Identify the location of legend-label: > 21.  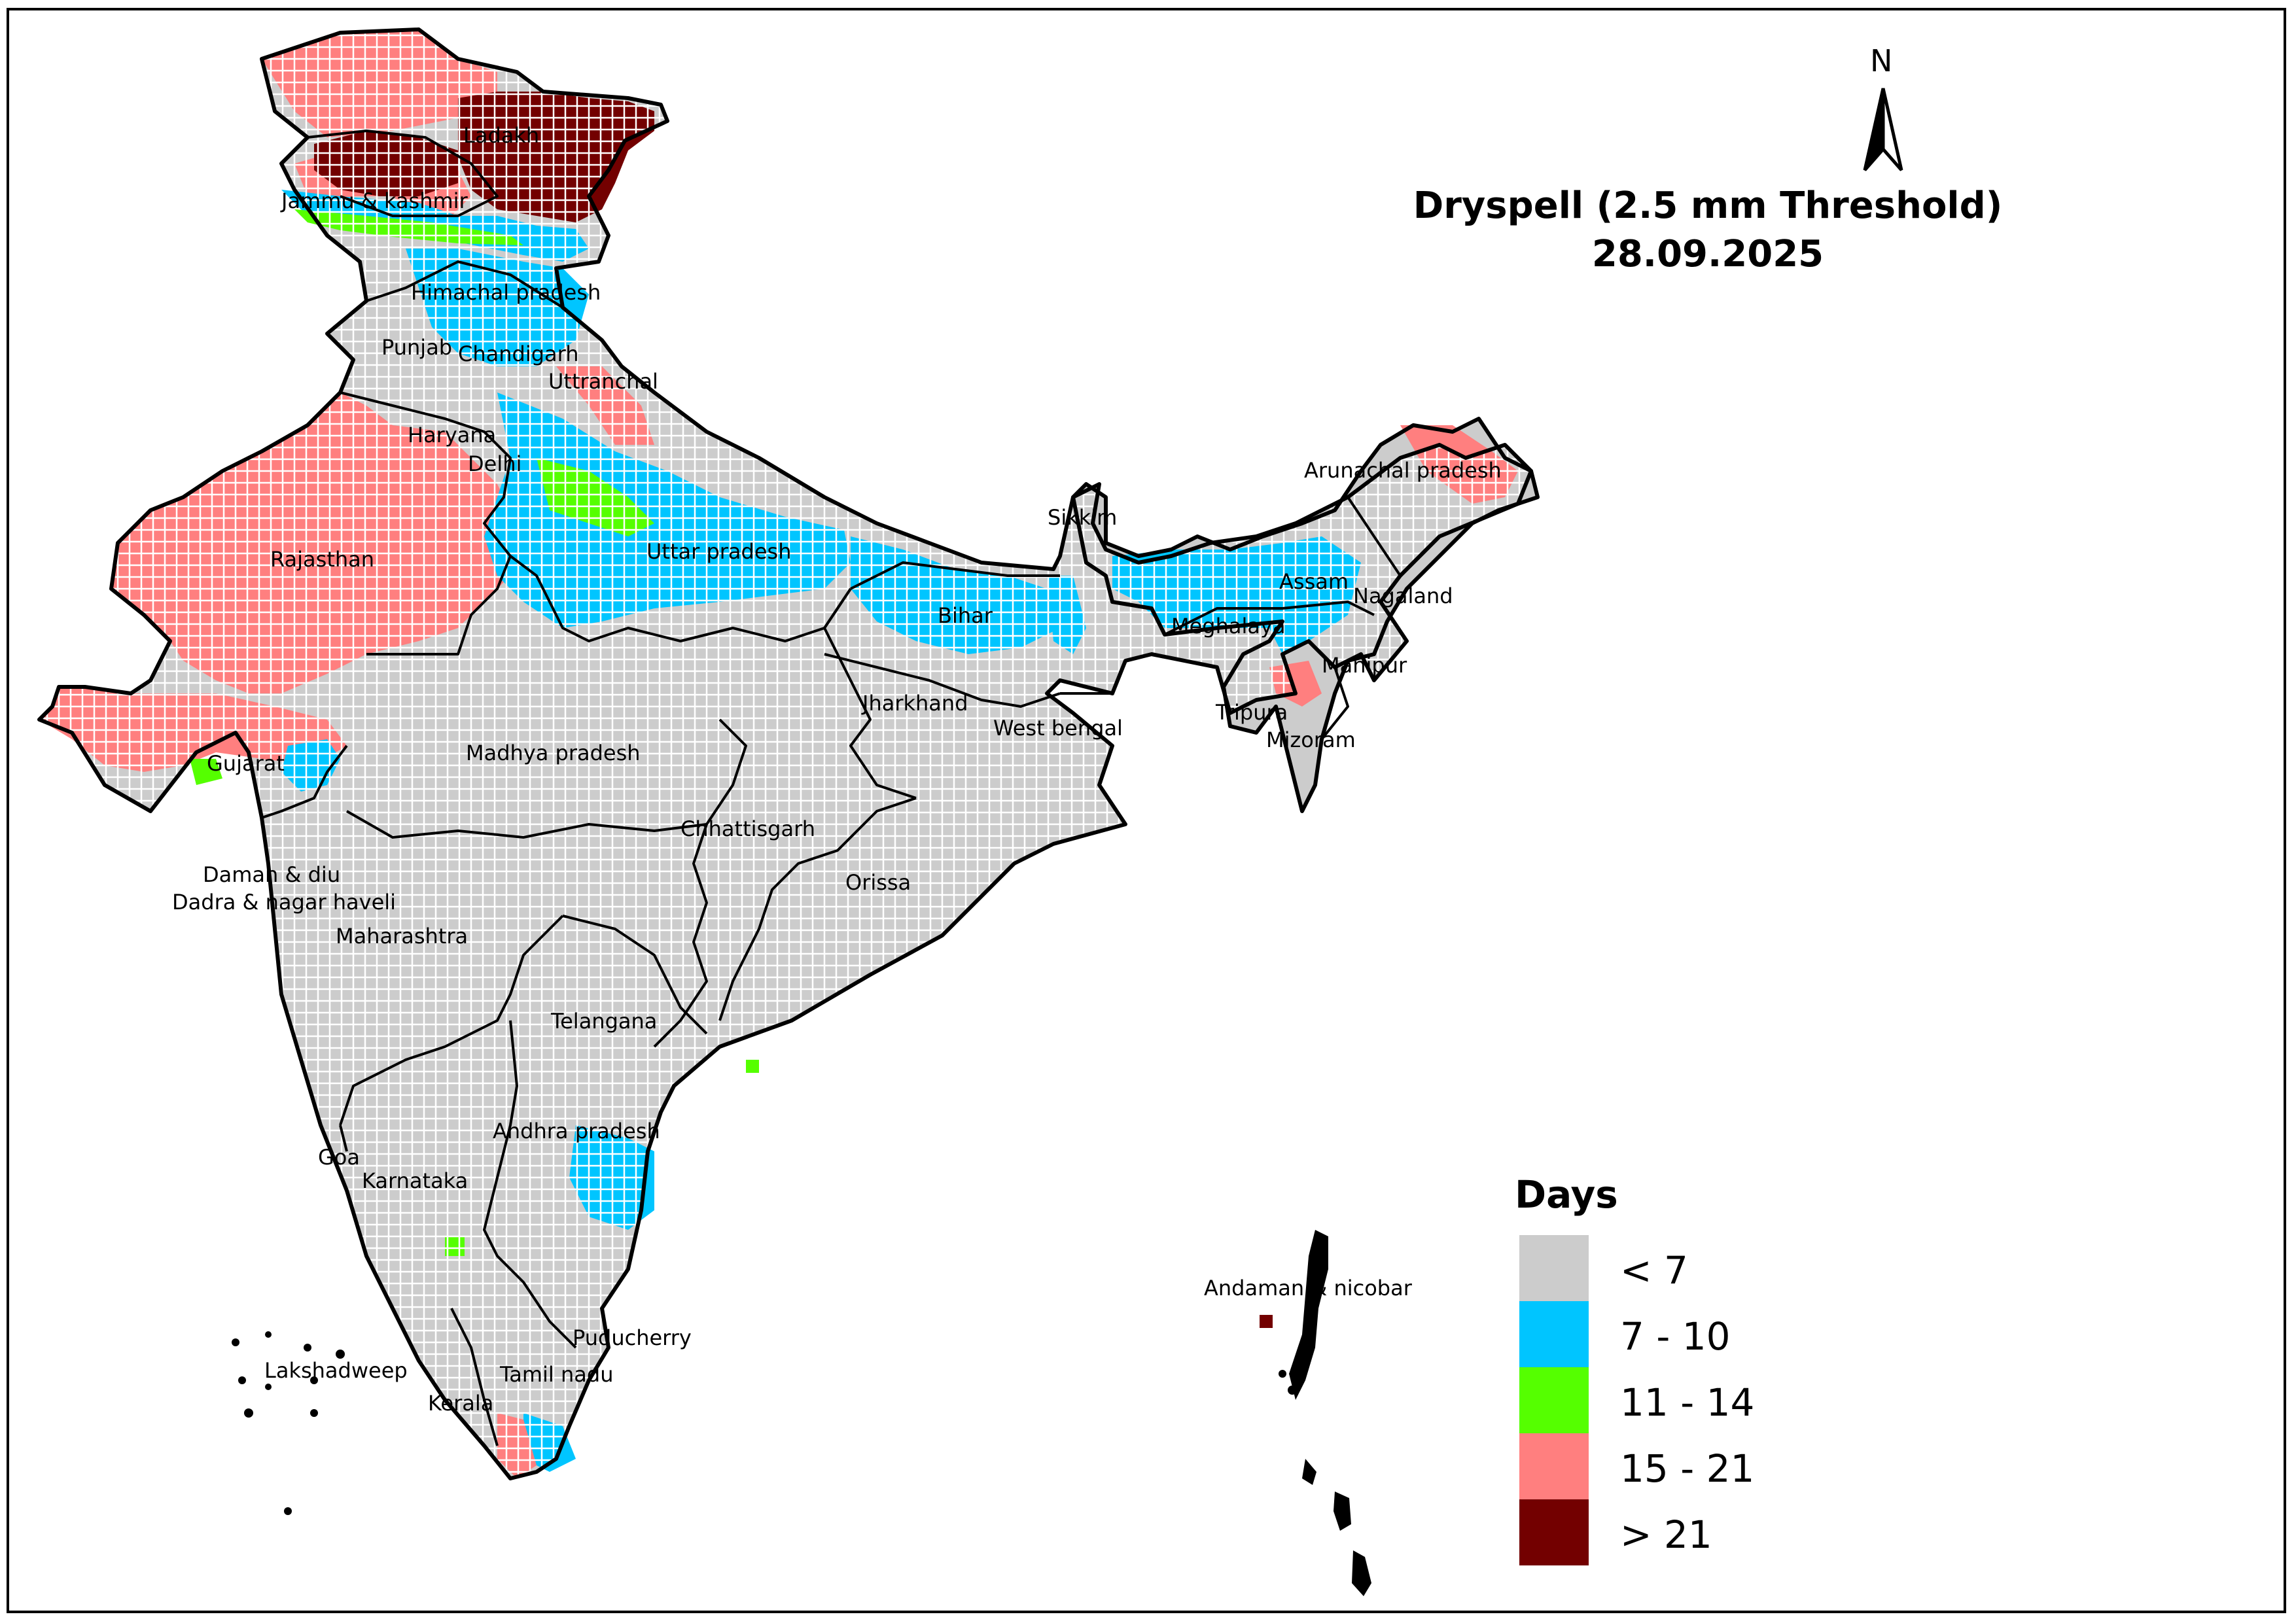
(1666, 1534).